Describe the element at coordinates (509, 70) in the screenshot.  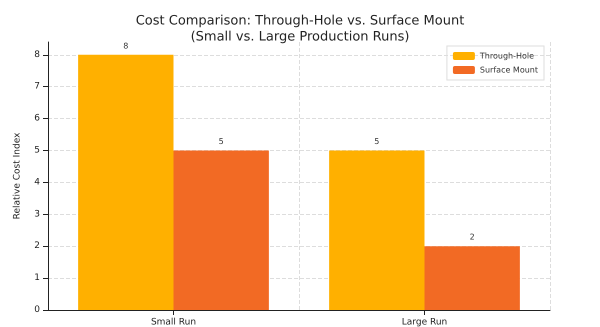
I see `legend-label: Surface Mount` at that location.